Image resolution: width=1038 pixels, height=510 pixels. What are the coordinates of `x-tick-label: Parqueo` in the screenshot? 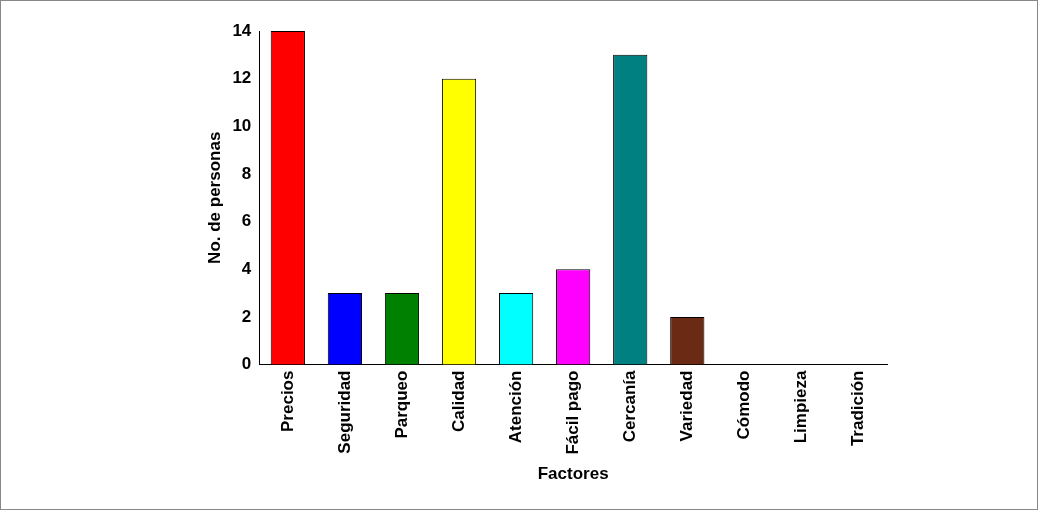 It's located at (401, 404).